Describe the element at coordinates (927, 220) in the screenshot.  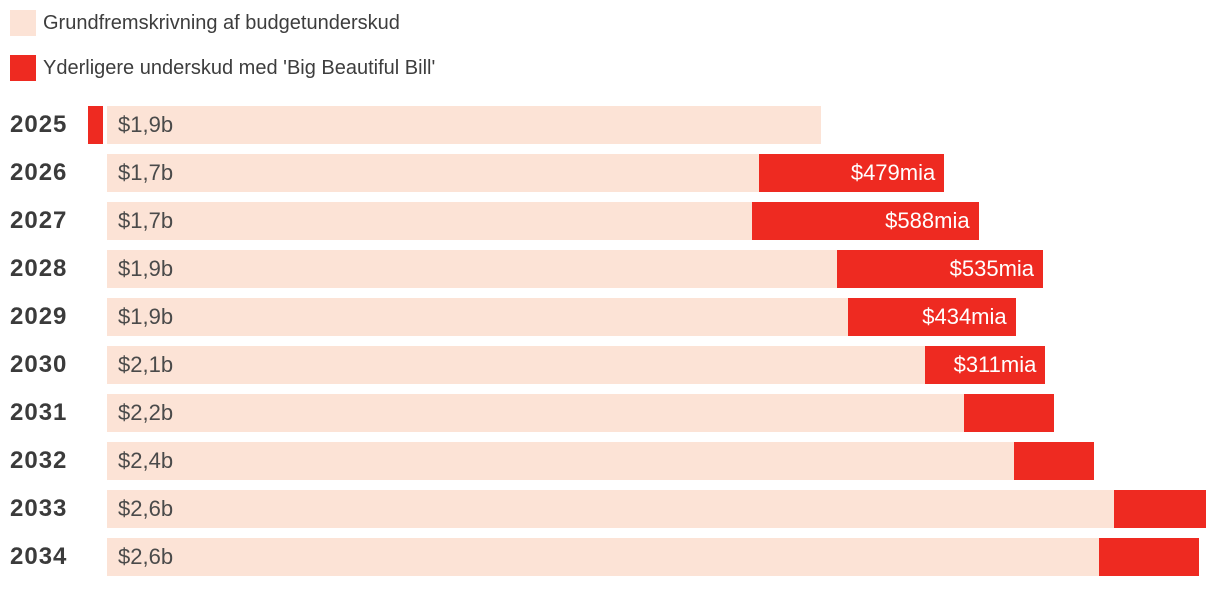
I see `additional-bar-value-label: $588mia` at that location.